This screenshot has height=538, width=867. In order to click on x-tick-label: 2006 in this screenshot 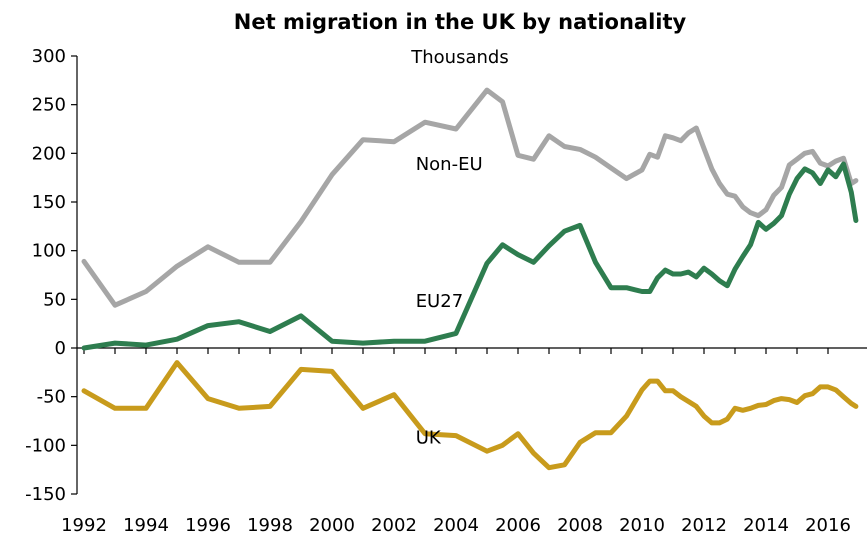, I will do `click(518, 525)`.